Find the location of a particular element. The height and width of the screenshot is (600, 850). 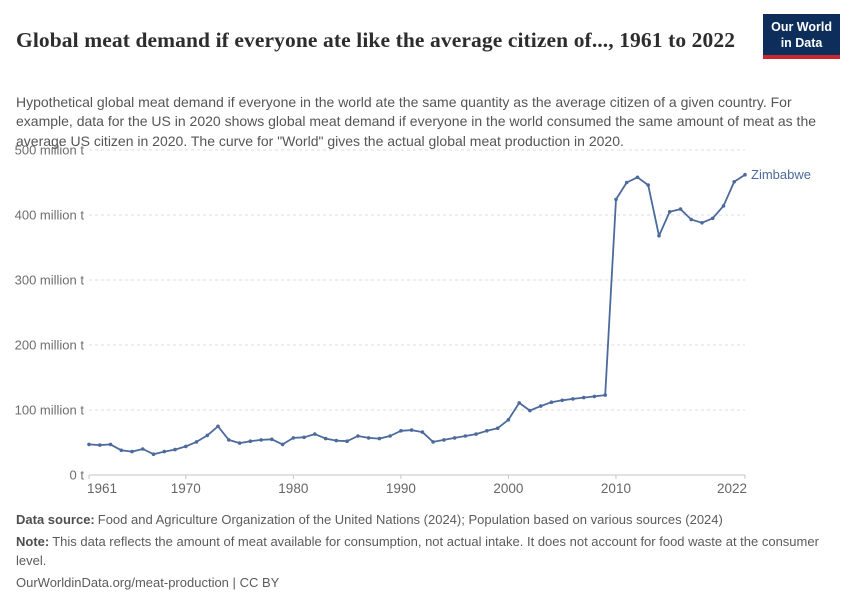

y-axis-label-200: 200 million t is located at coordinates (50, 345).